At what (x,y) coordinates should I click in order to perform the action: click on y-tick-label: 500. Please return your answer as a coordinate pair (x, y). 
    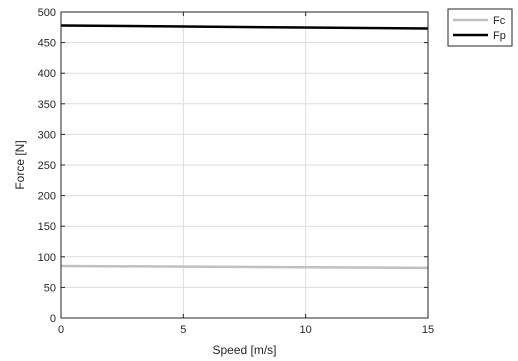
    Looking at the image, I should click on (47, 13).